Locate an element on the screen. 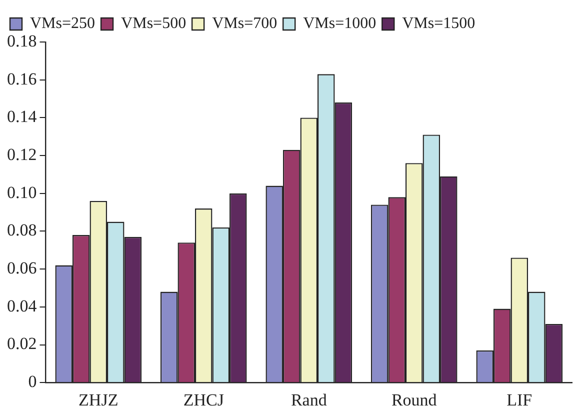  y-tick-label: 0.12 is located at coordinates (22, 154).